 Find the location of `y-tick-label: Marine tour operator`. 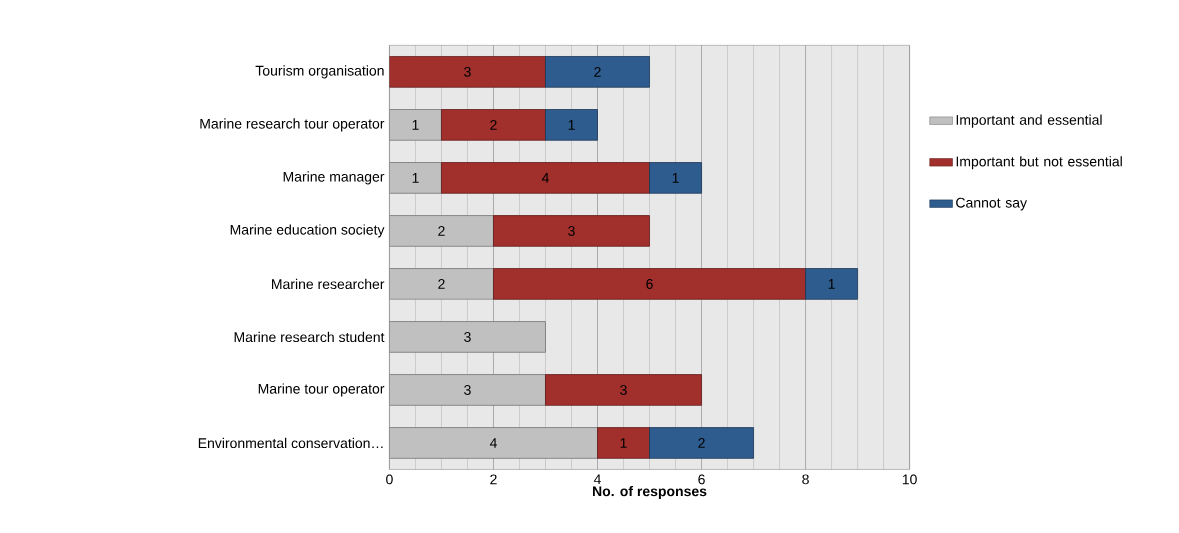

y-tick-label: Marine tour operator is located at coordinates (321, 390).